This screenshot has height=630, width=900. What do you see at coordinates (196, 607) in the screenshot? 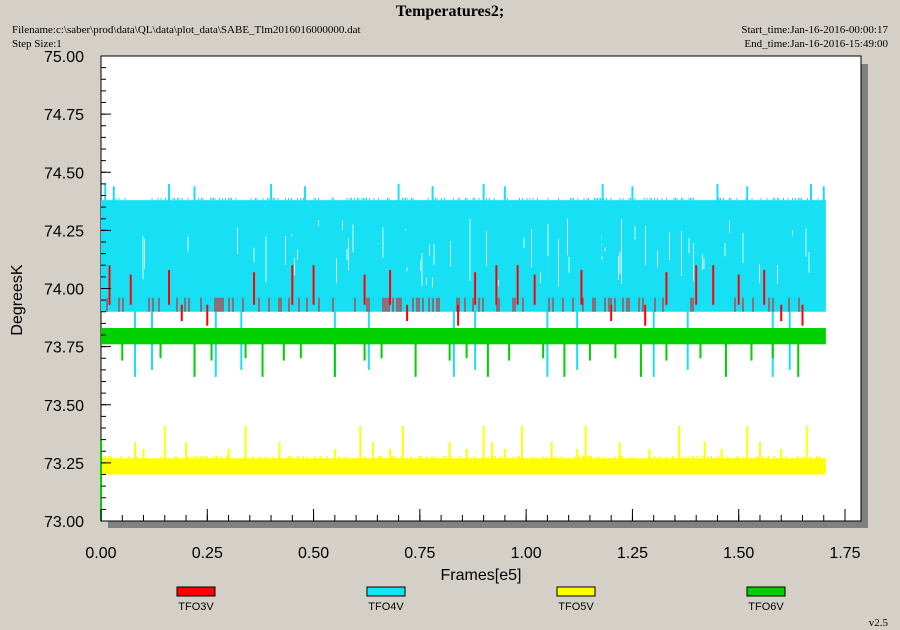
I see `legend-label: TFO3V` at bounding box center [196, 607].